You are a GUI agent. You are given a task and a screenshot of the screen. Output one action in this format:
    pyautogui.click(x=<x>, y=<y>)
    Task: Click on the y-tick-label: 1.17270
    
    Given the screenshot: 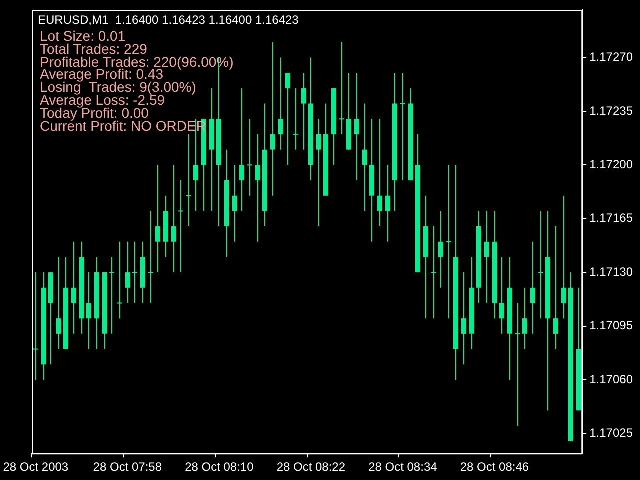 What is the action you would take?
    pyautogui.click(x=612, y=57)
    